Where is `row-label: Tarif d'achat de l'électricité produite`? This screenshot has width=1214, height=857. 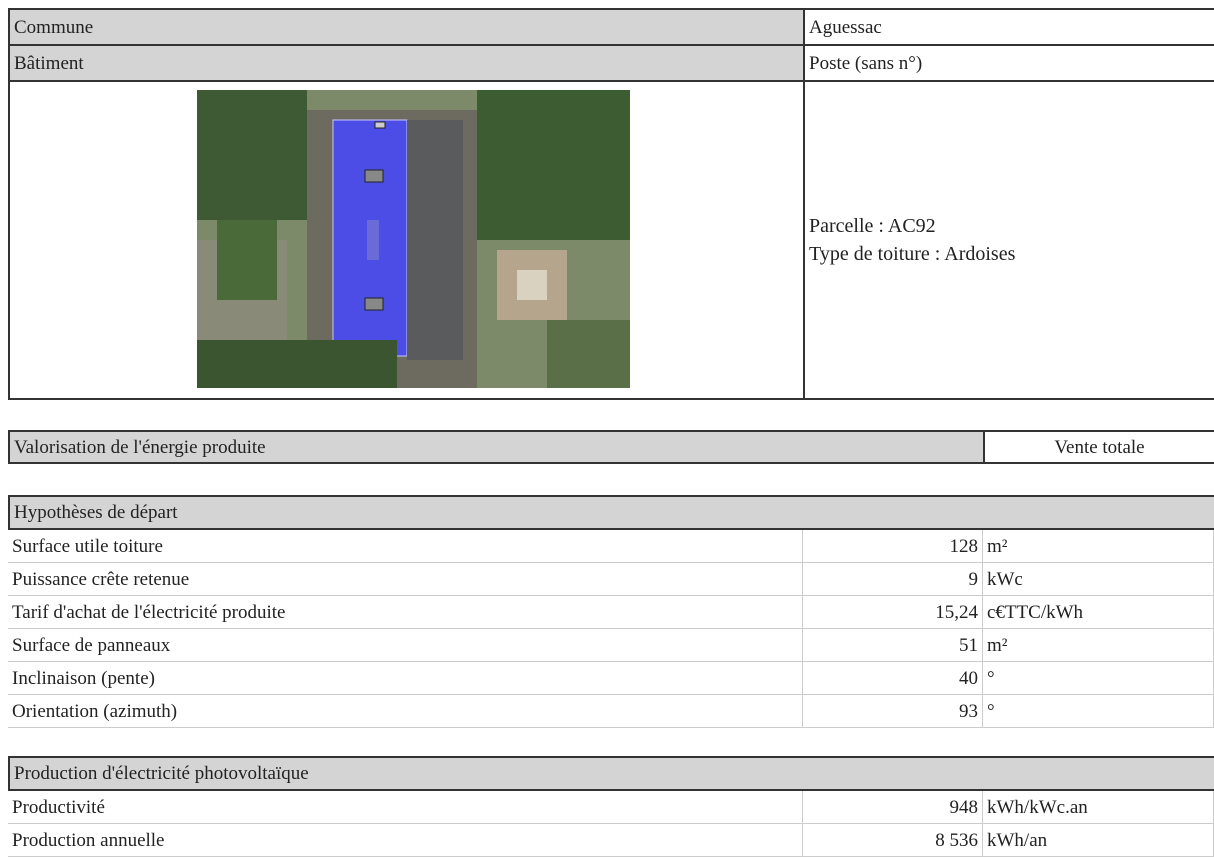 row-label: Tarif d'achat de l'électricité produite is located at coordinates (405, 612).